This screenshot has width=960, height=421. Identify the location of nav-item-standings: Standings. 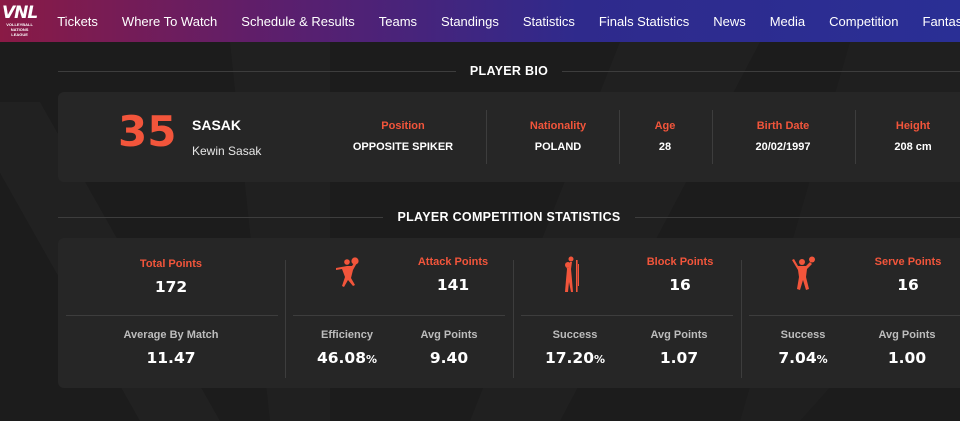
(470, 21).